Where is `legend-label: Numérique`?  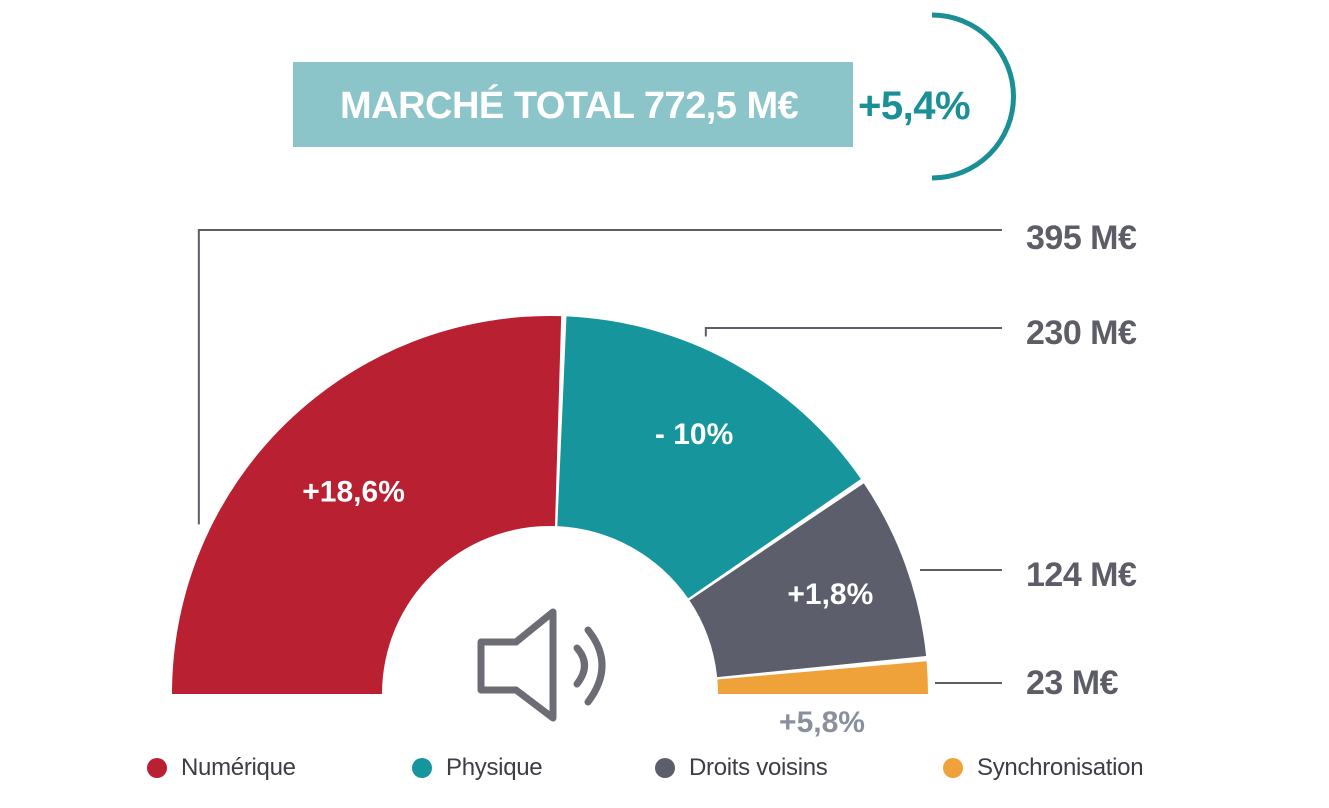 legend-label: Numérique is located at coordinates (238, 767).